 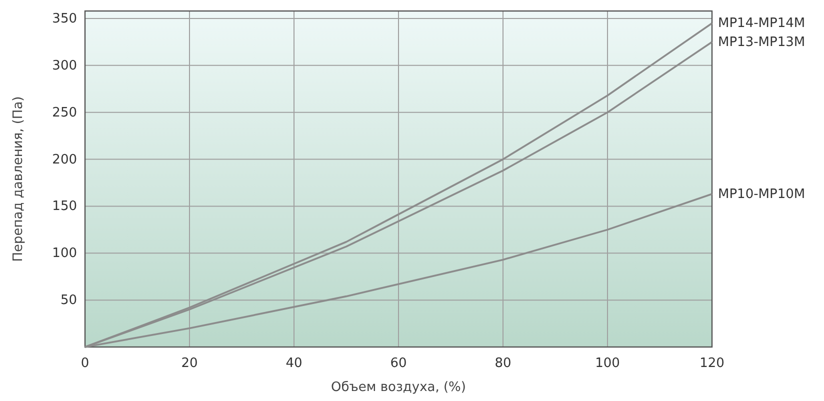 What do you see at coordinates (398, 387) in the screenshot?
I see `x-axis-title: Объем воздуха, (%)` at bounding box center [398, 387].